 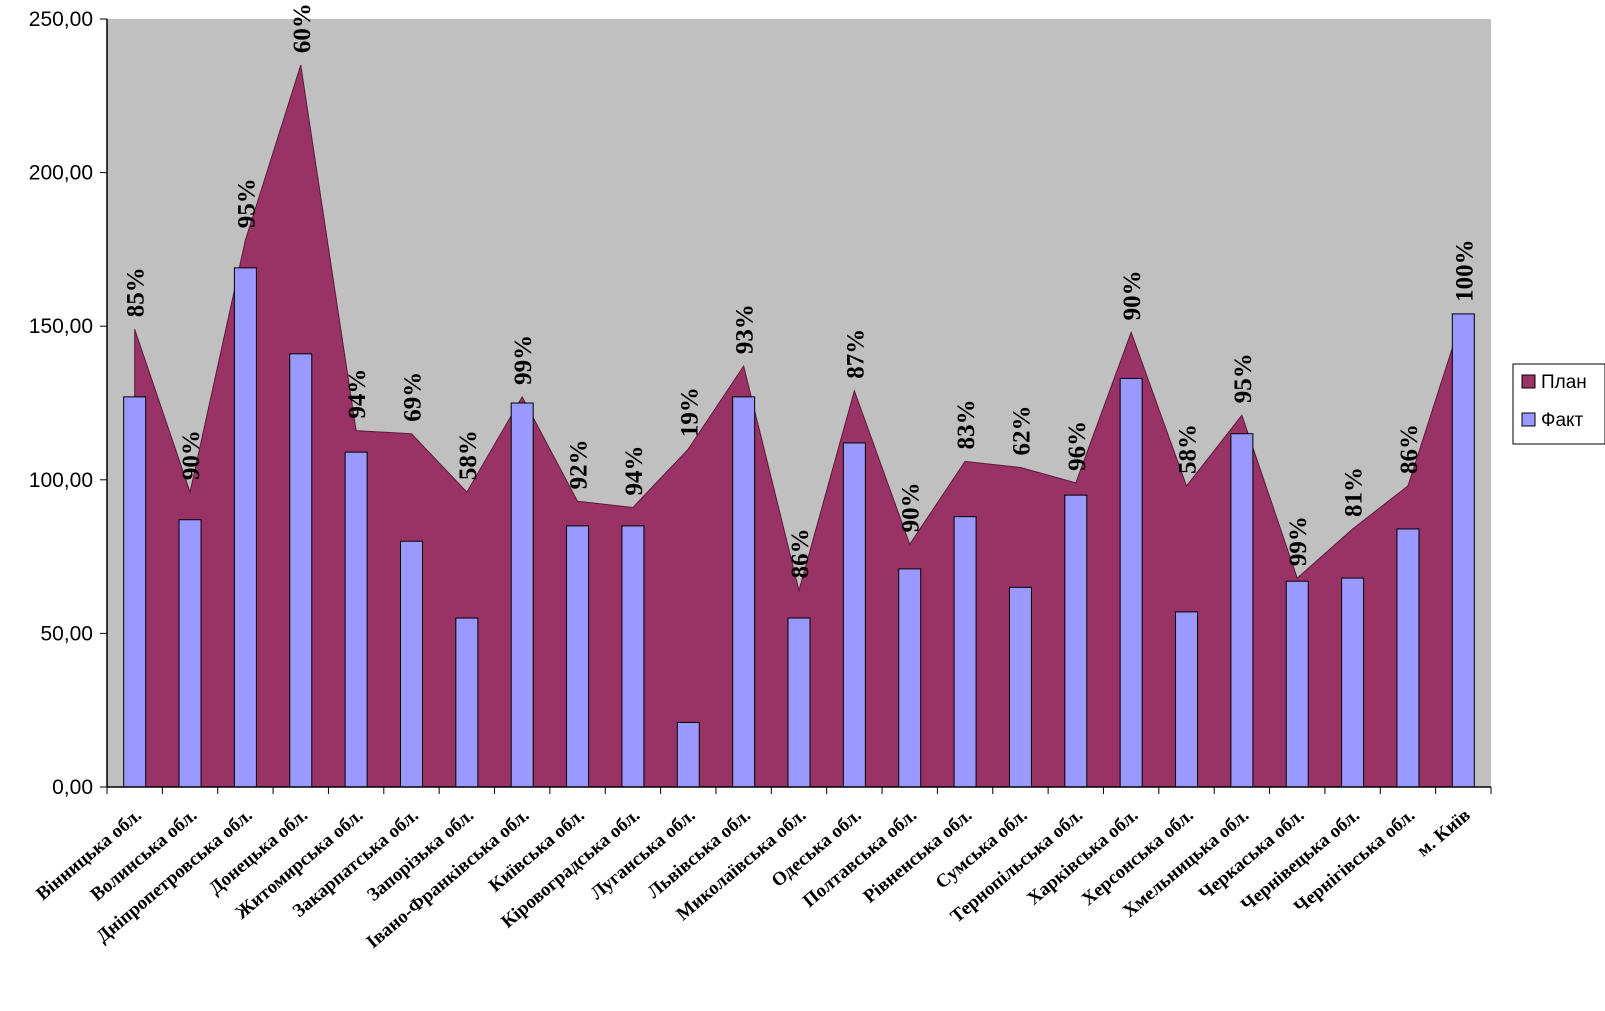 I want to click on percent-label: 87%, so click(x=855, y=354).